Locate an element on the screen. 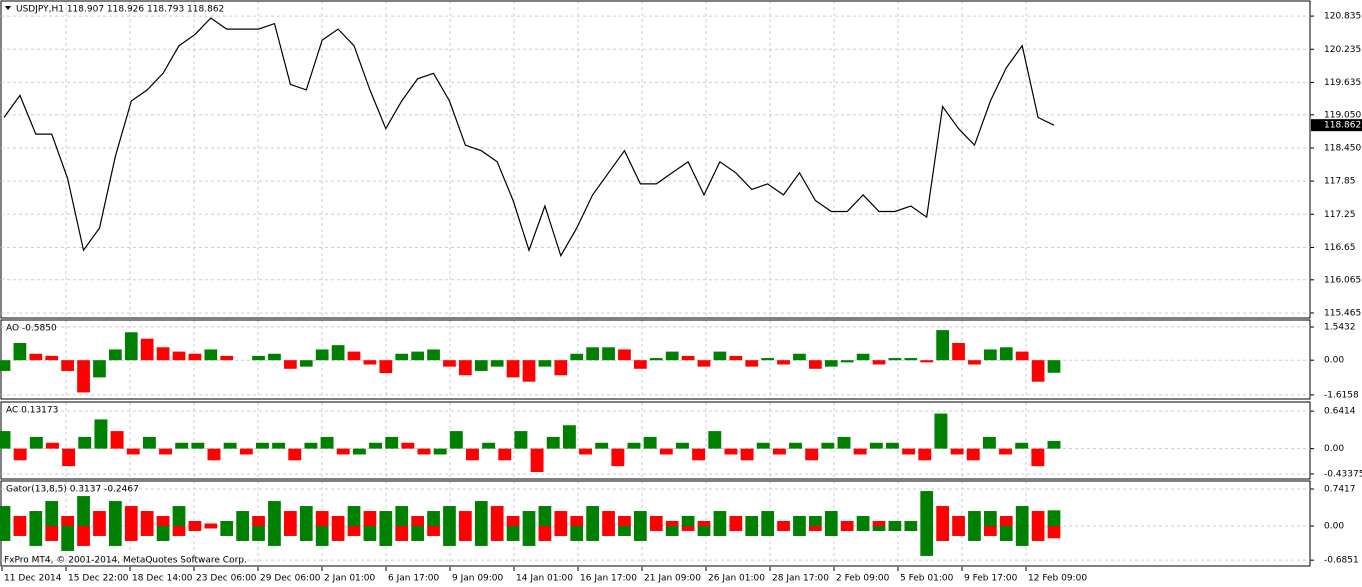 This screenshot has height=587, width=1362. x-tick-label: 9 Jan 09:00 is located at coordinates (478, 579).